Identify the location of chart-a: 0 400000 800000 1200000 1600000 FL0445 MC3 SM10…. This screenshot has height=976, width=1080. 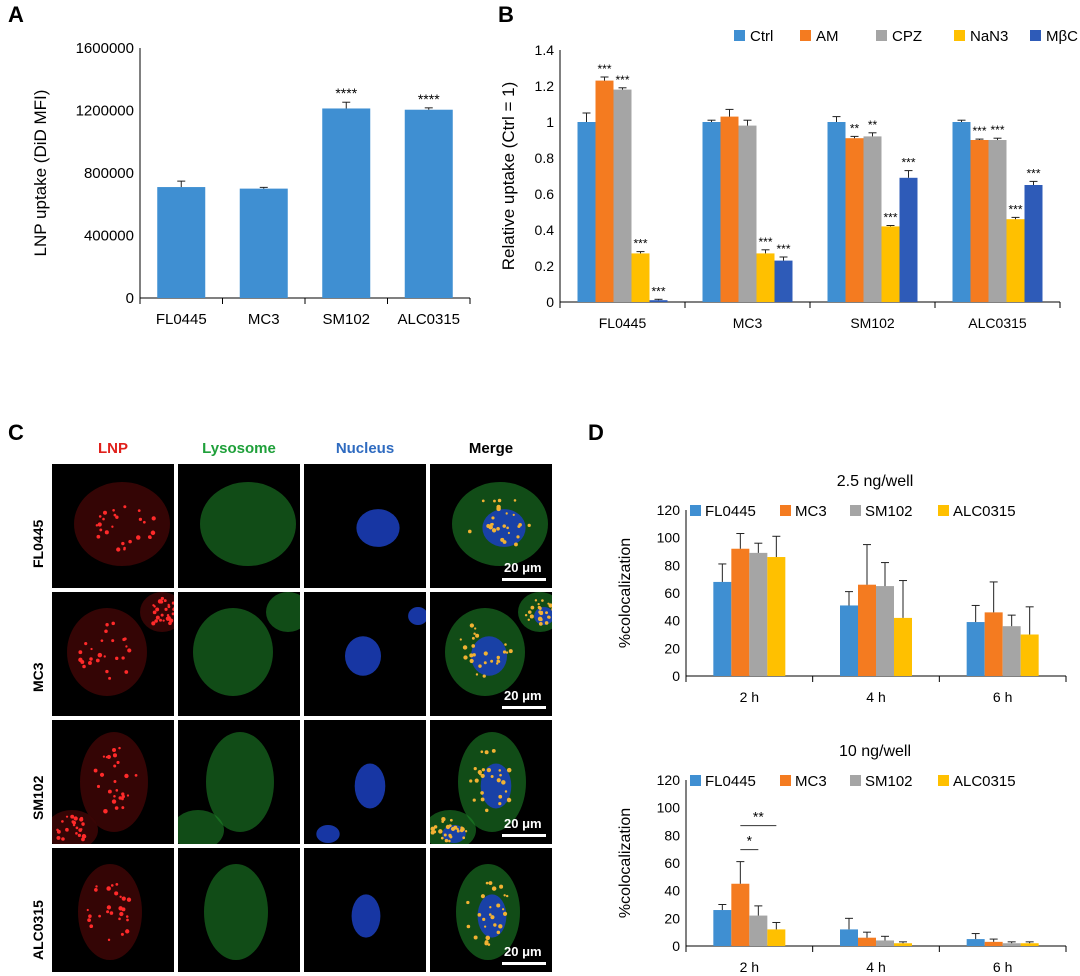
(251, 184).